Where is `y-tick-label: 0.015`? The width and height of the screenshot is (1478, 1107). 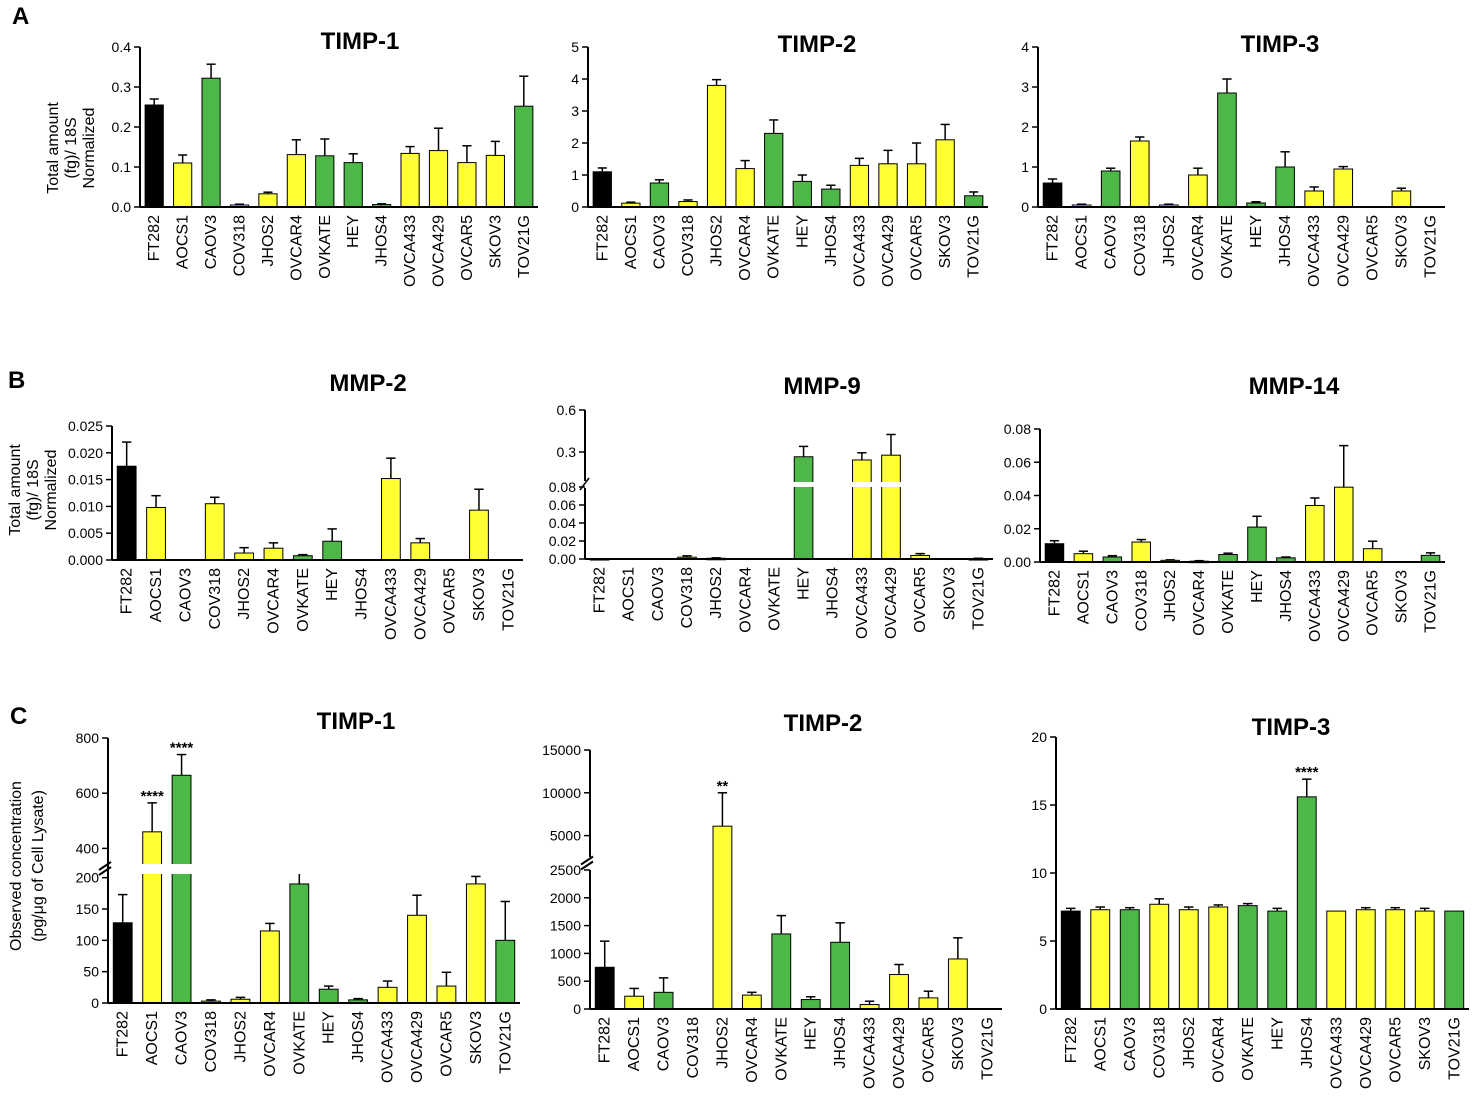 y-tick-label: 0.015 is located at coordinates (85, 480).